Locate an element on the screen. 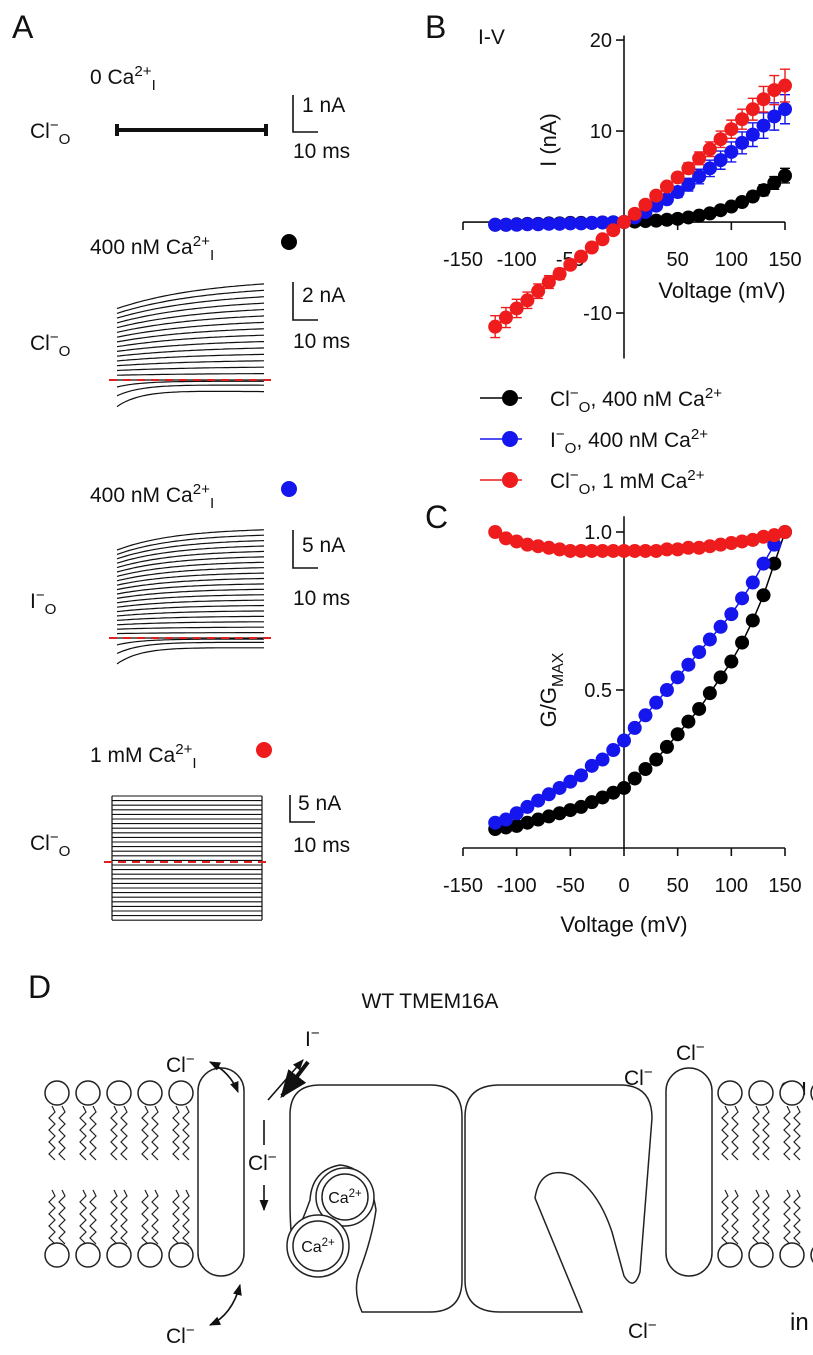 The height and width of the screenshot is (1355, 813). x-tick-label: 100 is located at coordinates (731, 260).